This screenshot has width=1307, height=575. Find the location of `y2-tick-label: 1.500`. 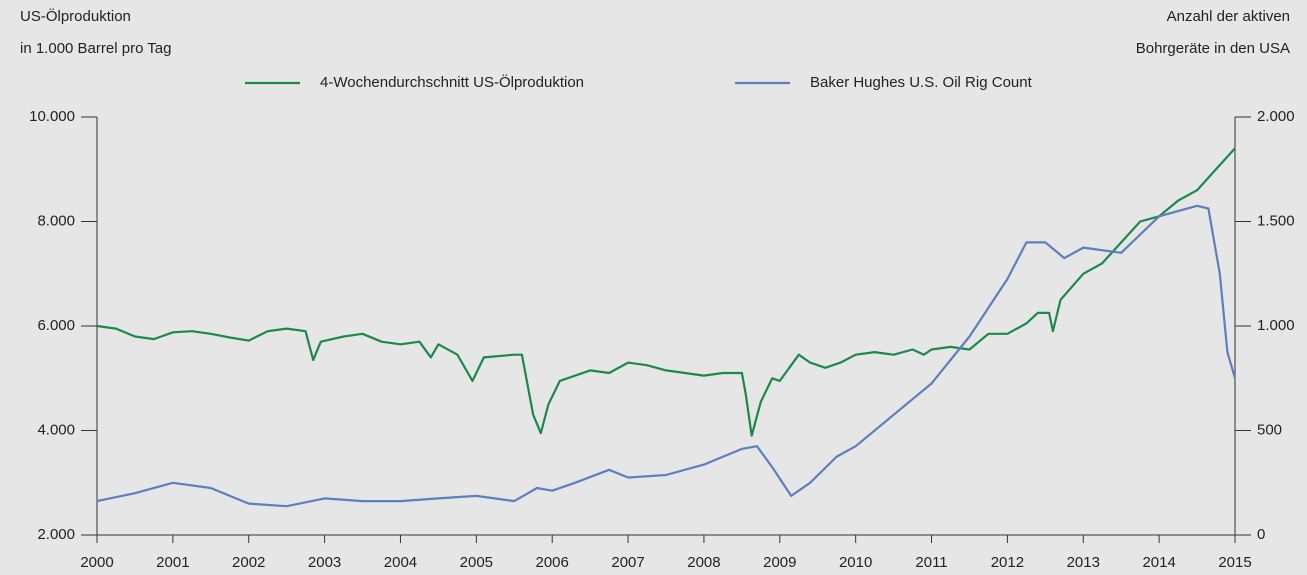

y2-tick-label: 1.500 is located at coordinates (1276, 220).